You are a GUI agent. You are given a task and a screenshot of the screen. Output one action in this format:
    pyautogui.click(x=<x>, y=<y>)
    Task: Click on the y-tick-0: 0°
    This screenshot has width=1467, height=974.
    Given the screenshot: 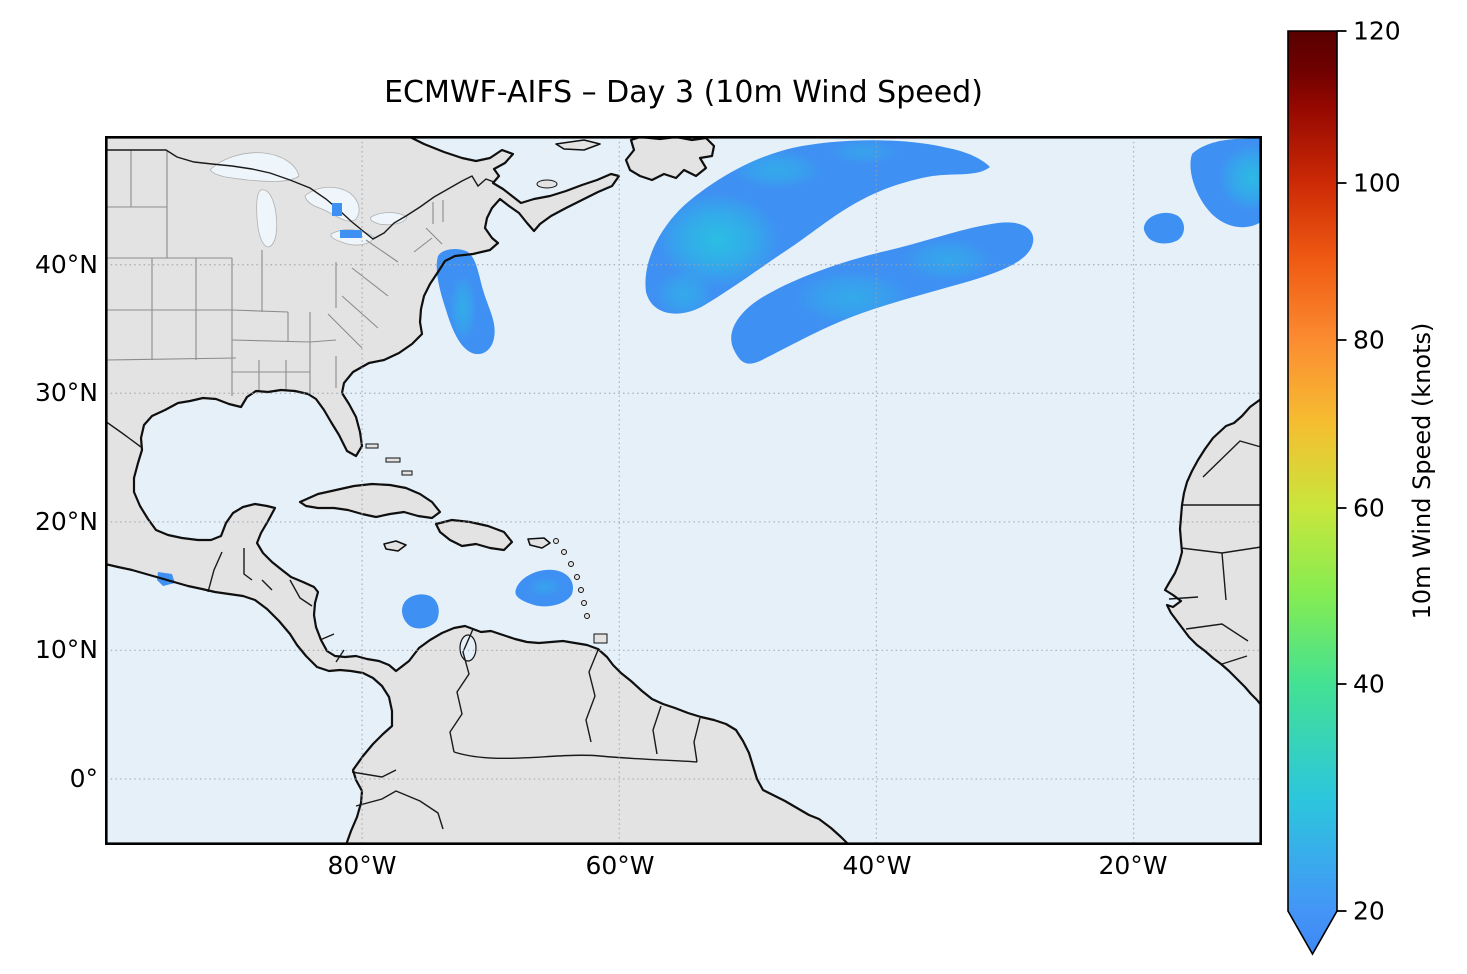 What is the action you would take?
    pyautogui.click(x=83, y=778)
    